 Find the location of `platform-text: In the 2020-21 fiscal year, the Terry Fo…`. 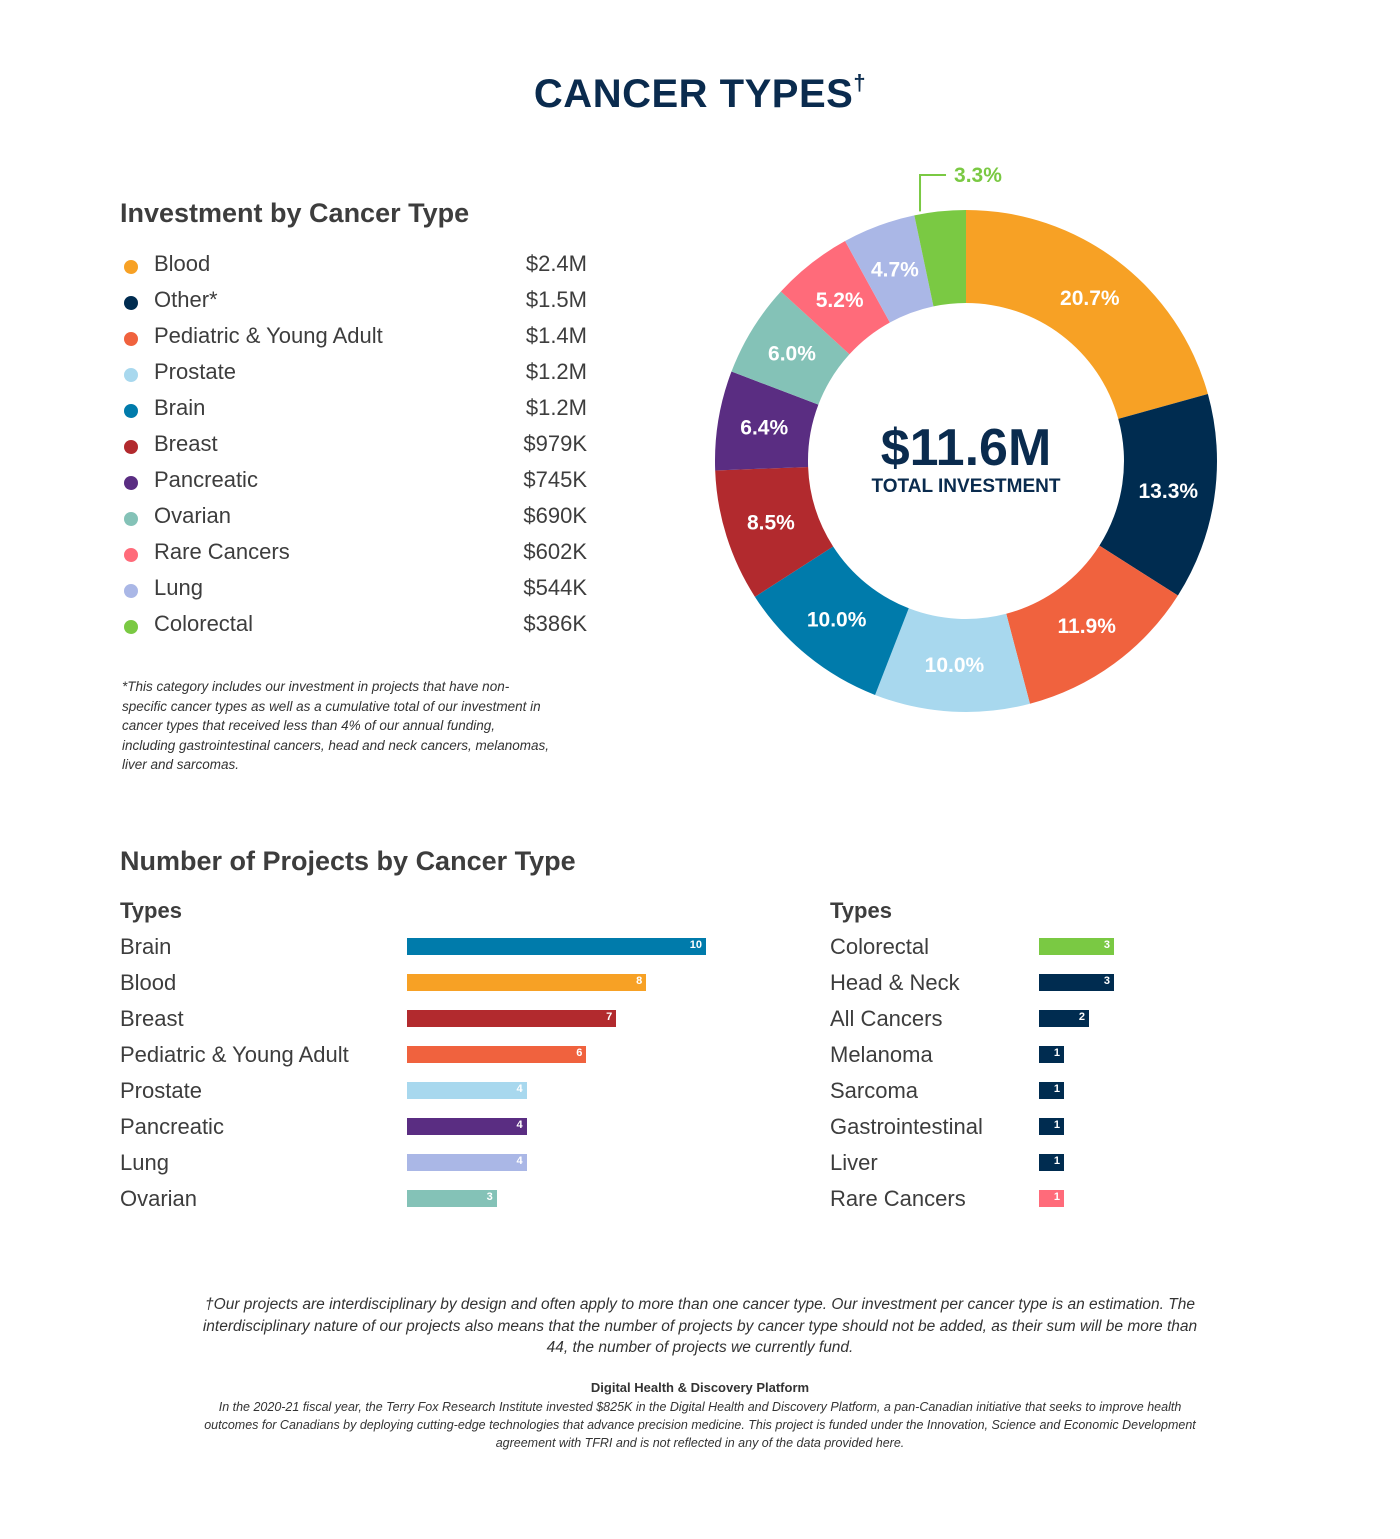

platform-text: In the 2020-21 fiscal year, the Terry Fo… is located at coordinates (700, 1425).